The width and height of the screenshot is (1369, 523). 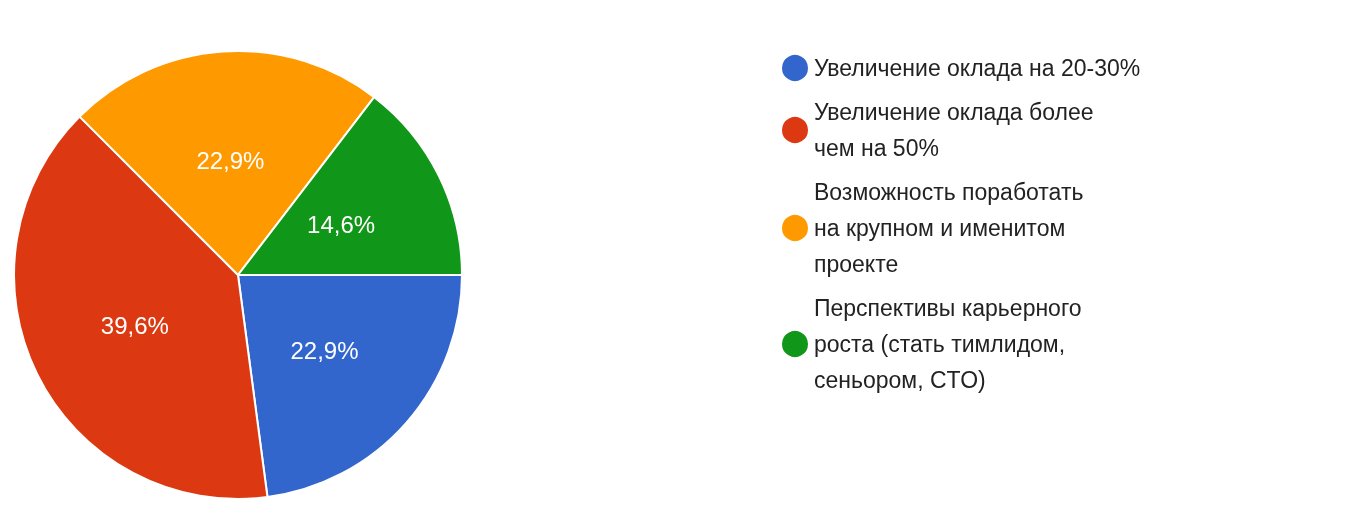 I want to click on legend-label: Перспективы карьерного роста (стать тимлидом, сеньором, CTO), so click(x=951, y=344).